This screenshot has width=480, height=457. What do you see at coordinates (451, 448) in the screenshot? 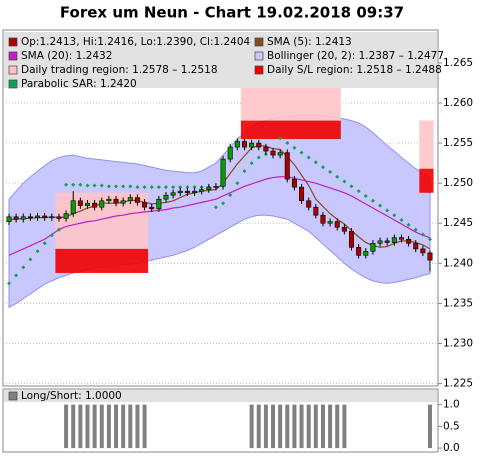
I see `y-tick-label: 0.0` at bounding box center [451, 448].